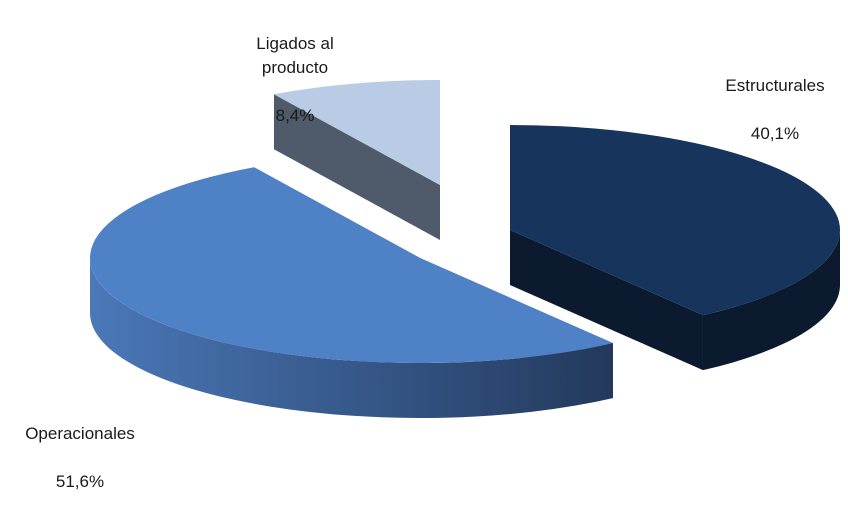 The height and width of the screenshot is (518, 848). What do you see at coordinates (775, 133) in the screenshot?
I see `slice-percent: 40,1%` at bounding box center [775, 133].